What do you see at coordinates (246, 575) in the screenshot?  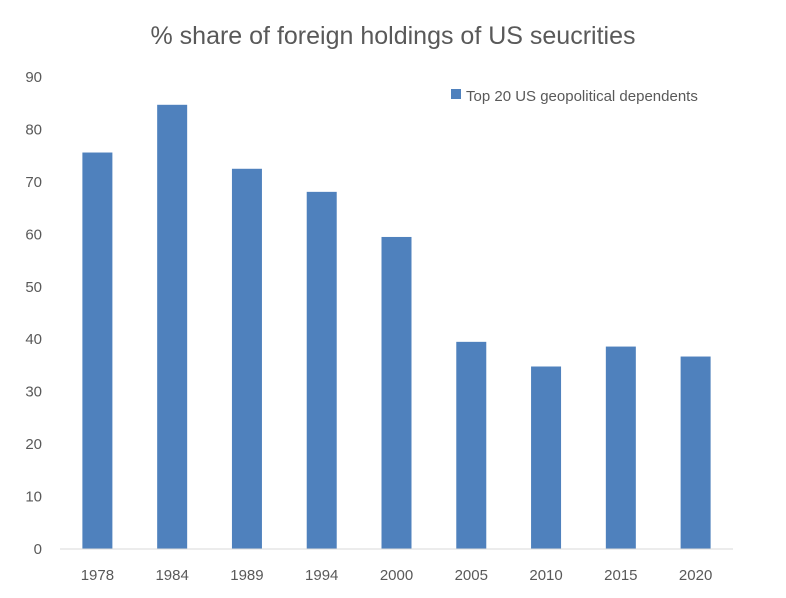 I see `x-tick-label: 1989` at bounding box center [246, 575].